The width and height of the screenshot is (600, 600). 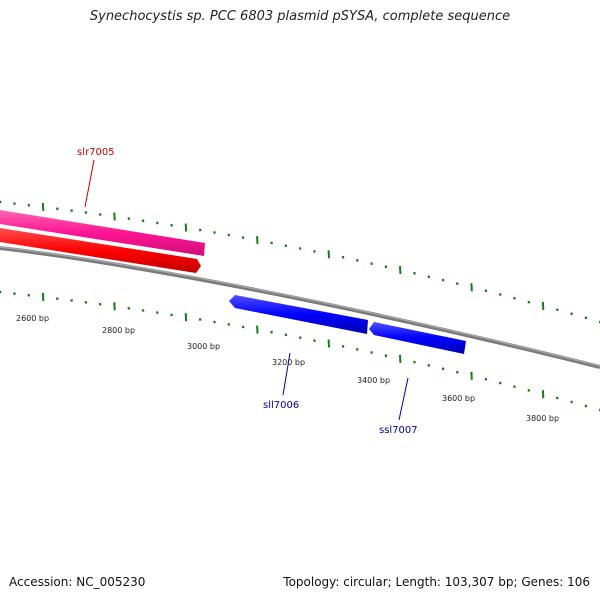 What do you see at coordinates (100, 250) in the screenshot?
I see `gene-slr7005-arrow` at bounding box center [100, 250].